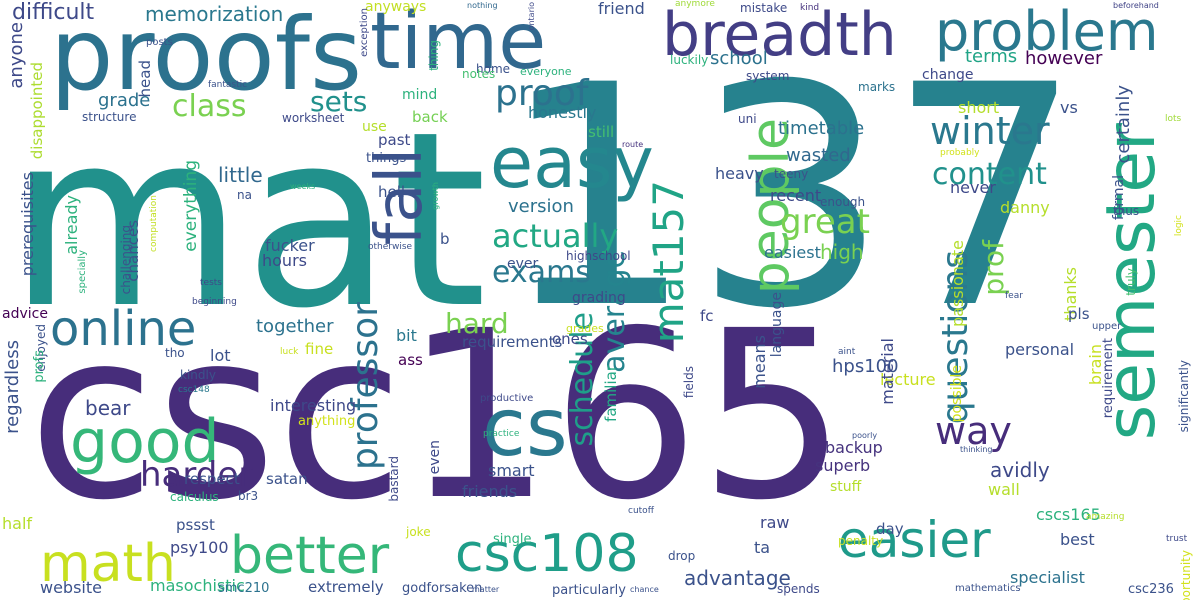 The image size is (1200, 600). What do you see at coordinates (124, 100) in the screenshot?
I see `word-grade: grade` at bounding box center [124, 100].